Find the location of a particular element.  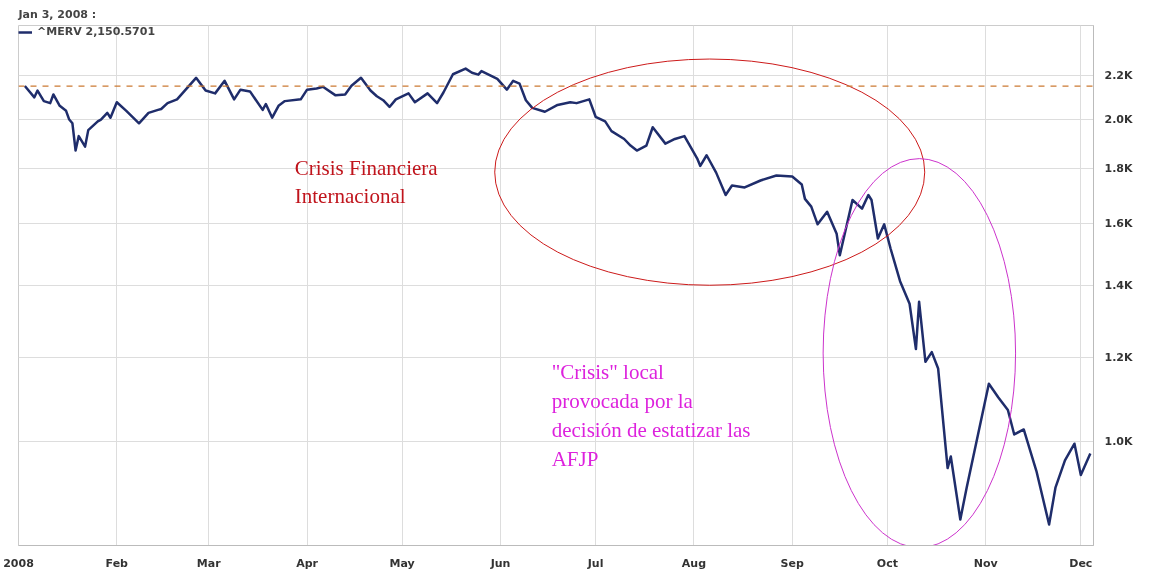

y-tick-label: 1.4K is located at coordinates (1118, 285).